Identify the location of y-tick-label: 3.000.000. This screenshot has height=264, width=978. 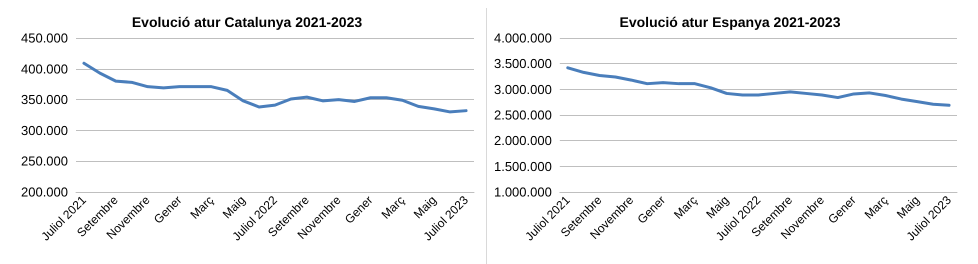
(523, 89).